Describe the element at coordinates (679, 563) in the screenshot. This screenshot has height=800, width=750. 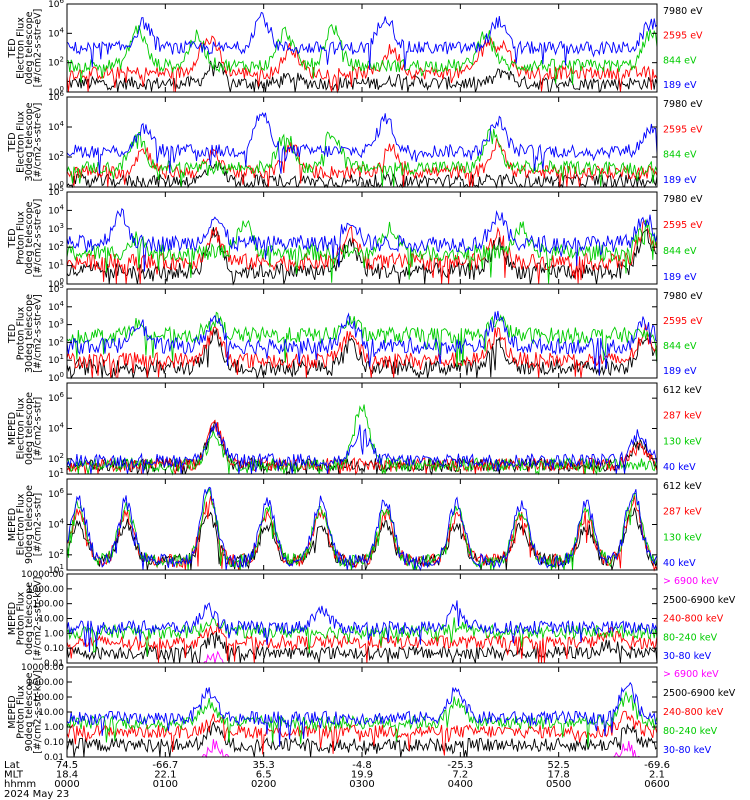
I see `legend-entry-40-kev: 40 keV` at that location.